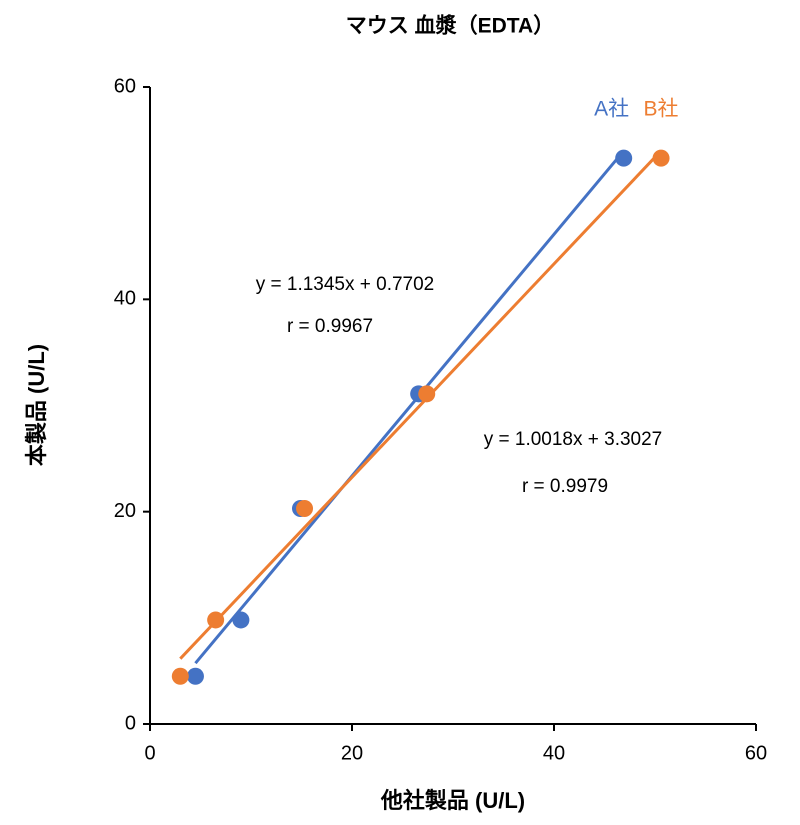  What do you see at coordinates (130, 723) in the screenshot?
I see `y-tick-label: 0` at bounding box center [130, 723].